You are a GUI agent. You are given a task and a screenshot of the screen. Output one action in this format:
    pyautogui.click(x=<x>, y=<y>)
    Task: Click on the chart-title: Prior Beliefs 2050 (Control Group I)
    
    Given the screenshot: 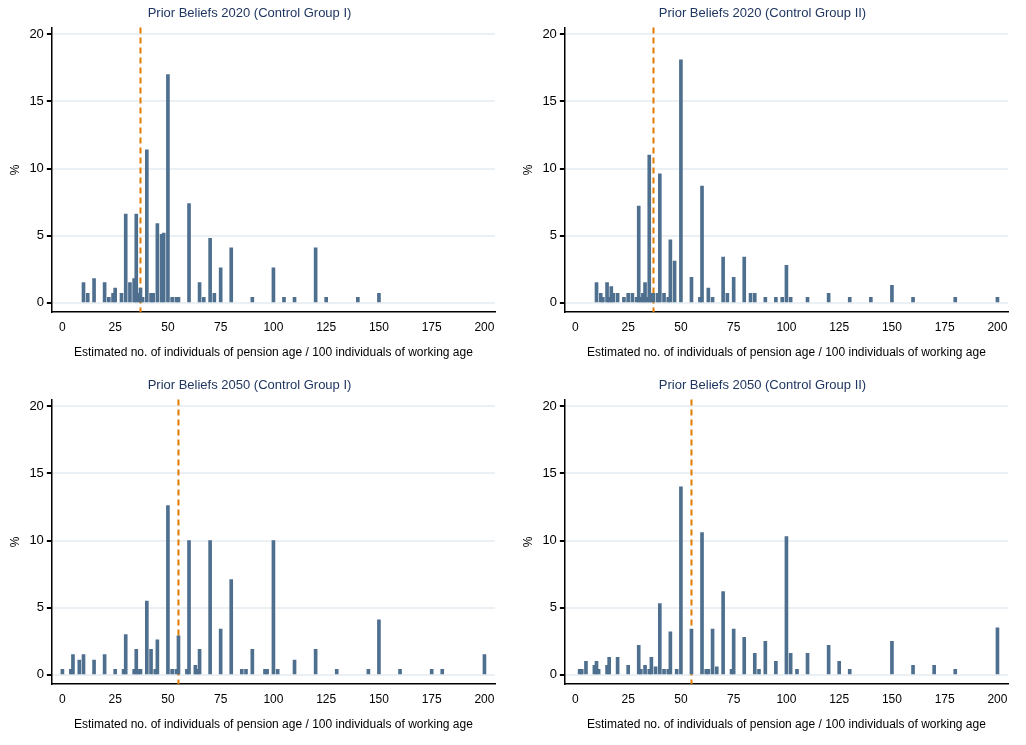 What is the action you would take?
    pyautogui.click(x=249, y=385)
    